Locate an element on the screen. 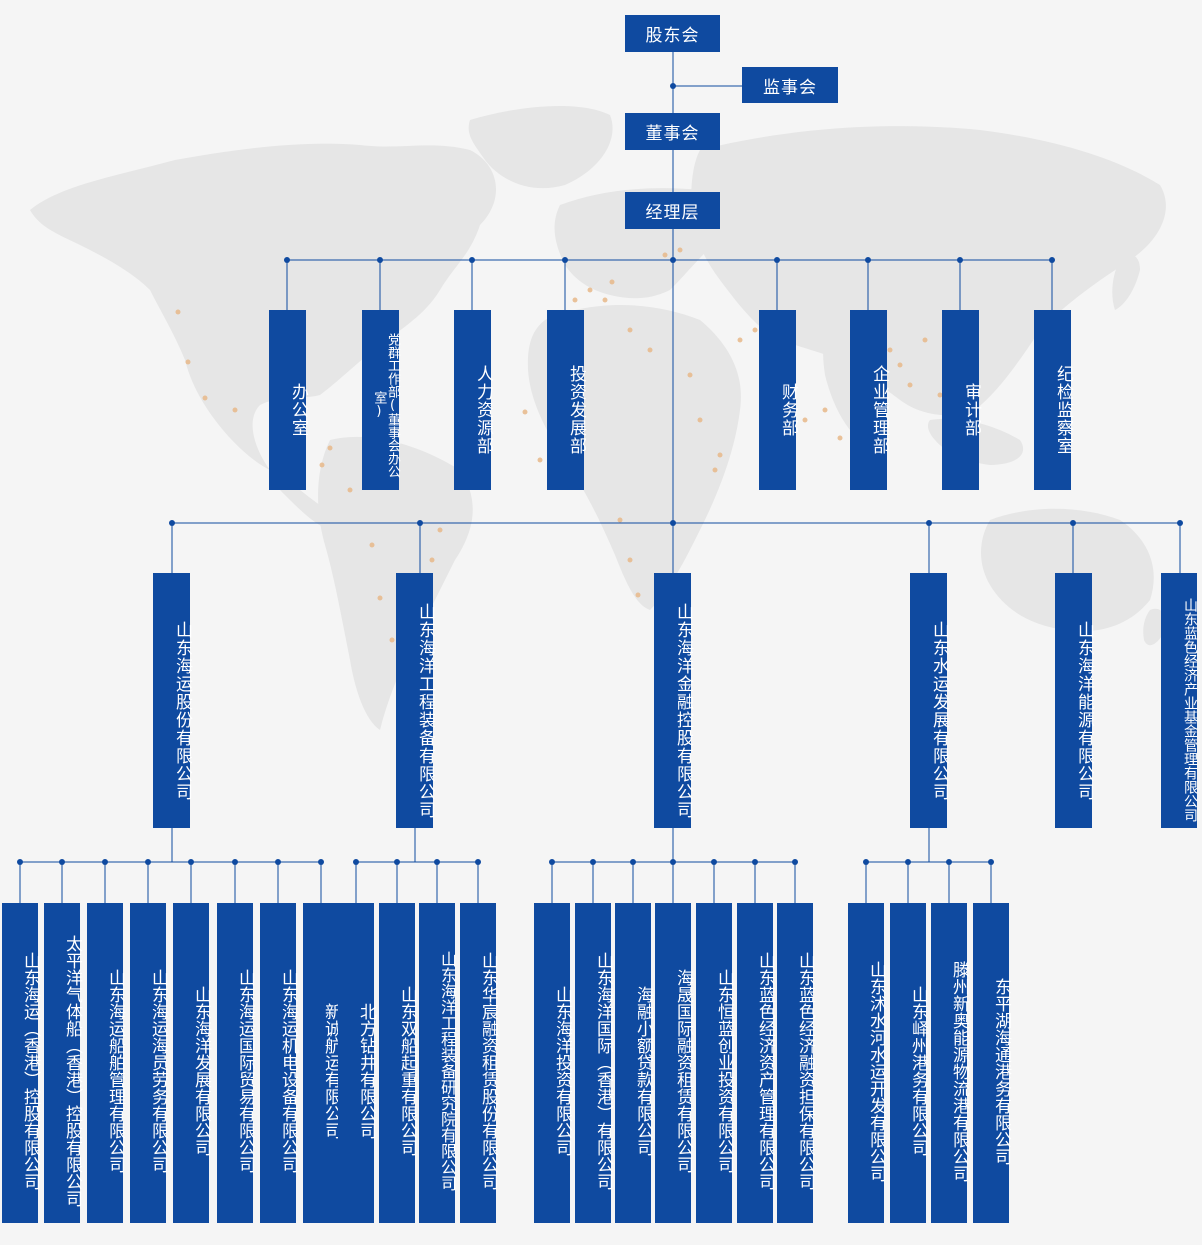  g2-child-2: 山东海洋工程装备研究院有限公司 is located at coordinates (438, 1063).